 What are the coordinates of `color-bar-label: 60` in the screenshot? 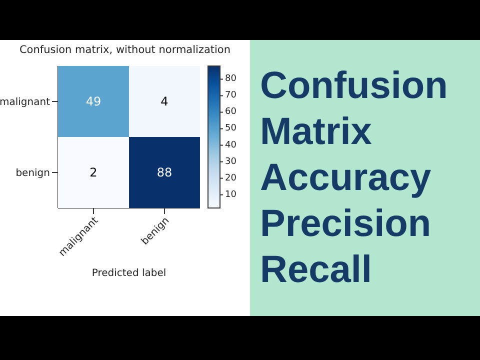 It's located at (231, 112).